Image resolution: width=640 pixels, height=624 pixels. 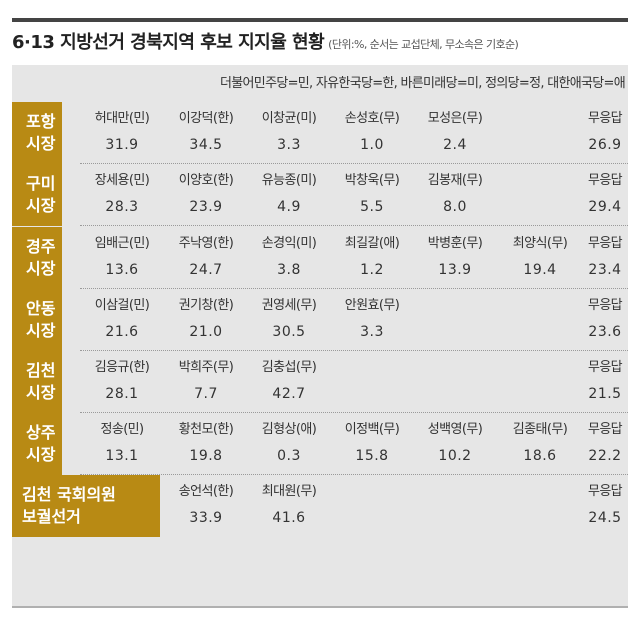 What do you see at coordinates (289, 491) in the screenshot?
I see `candidate-name: 최대원(무)` at bounding box center [289, 491].